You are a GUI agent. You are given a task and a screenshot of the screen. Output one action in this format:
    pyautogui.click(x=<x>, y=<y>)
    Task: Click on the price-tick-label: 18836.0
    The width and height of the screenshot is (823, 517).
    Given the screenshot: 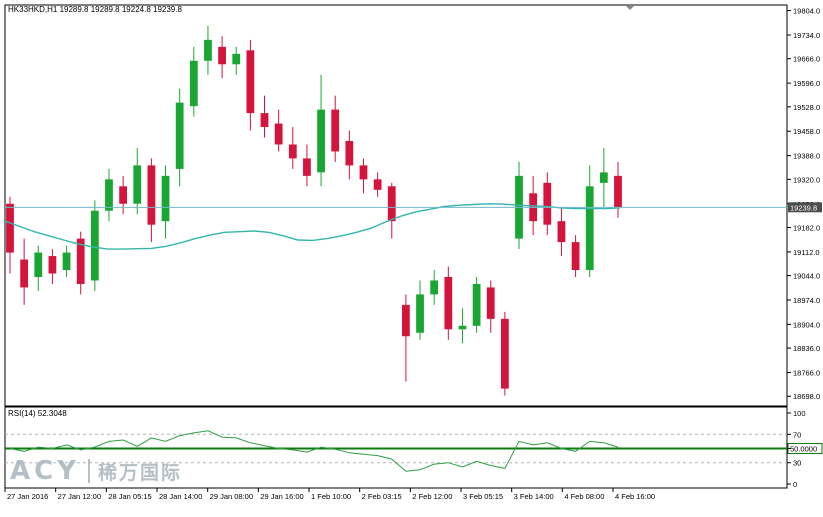 What is the action you would take?
    pyautogui.click(x=806, y=348)
    